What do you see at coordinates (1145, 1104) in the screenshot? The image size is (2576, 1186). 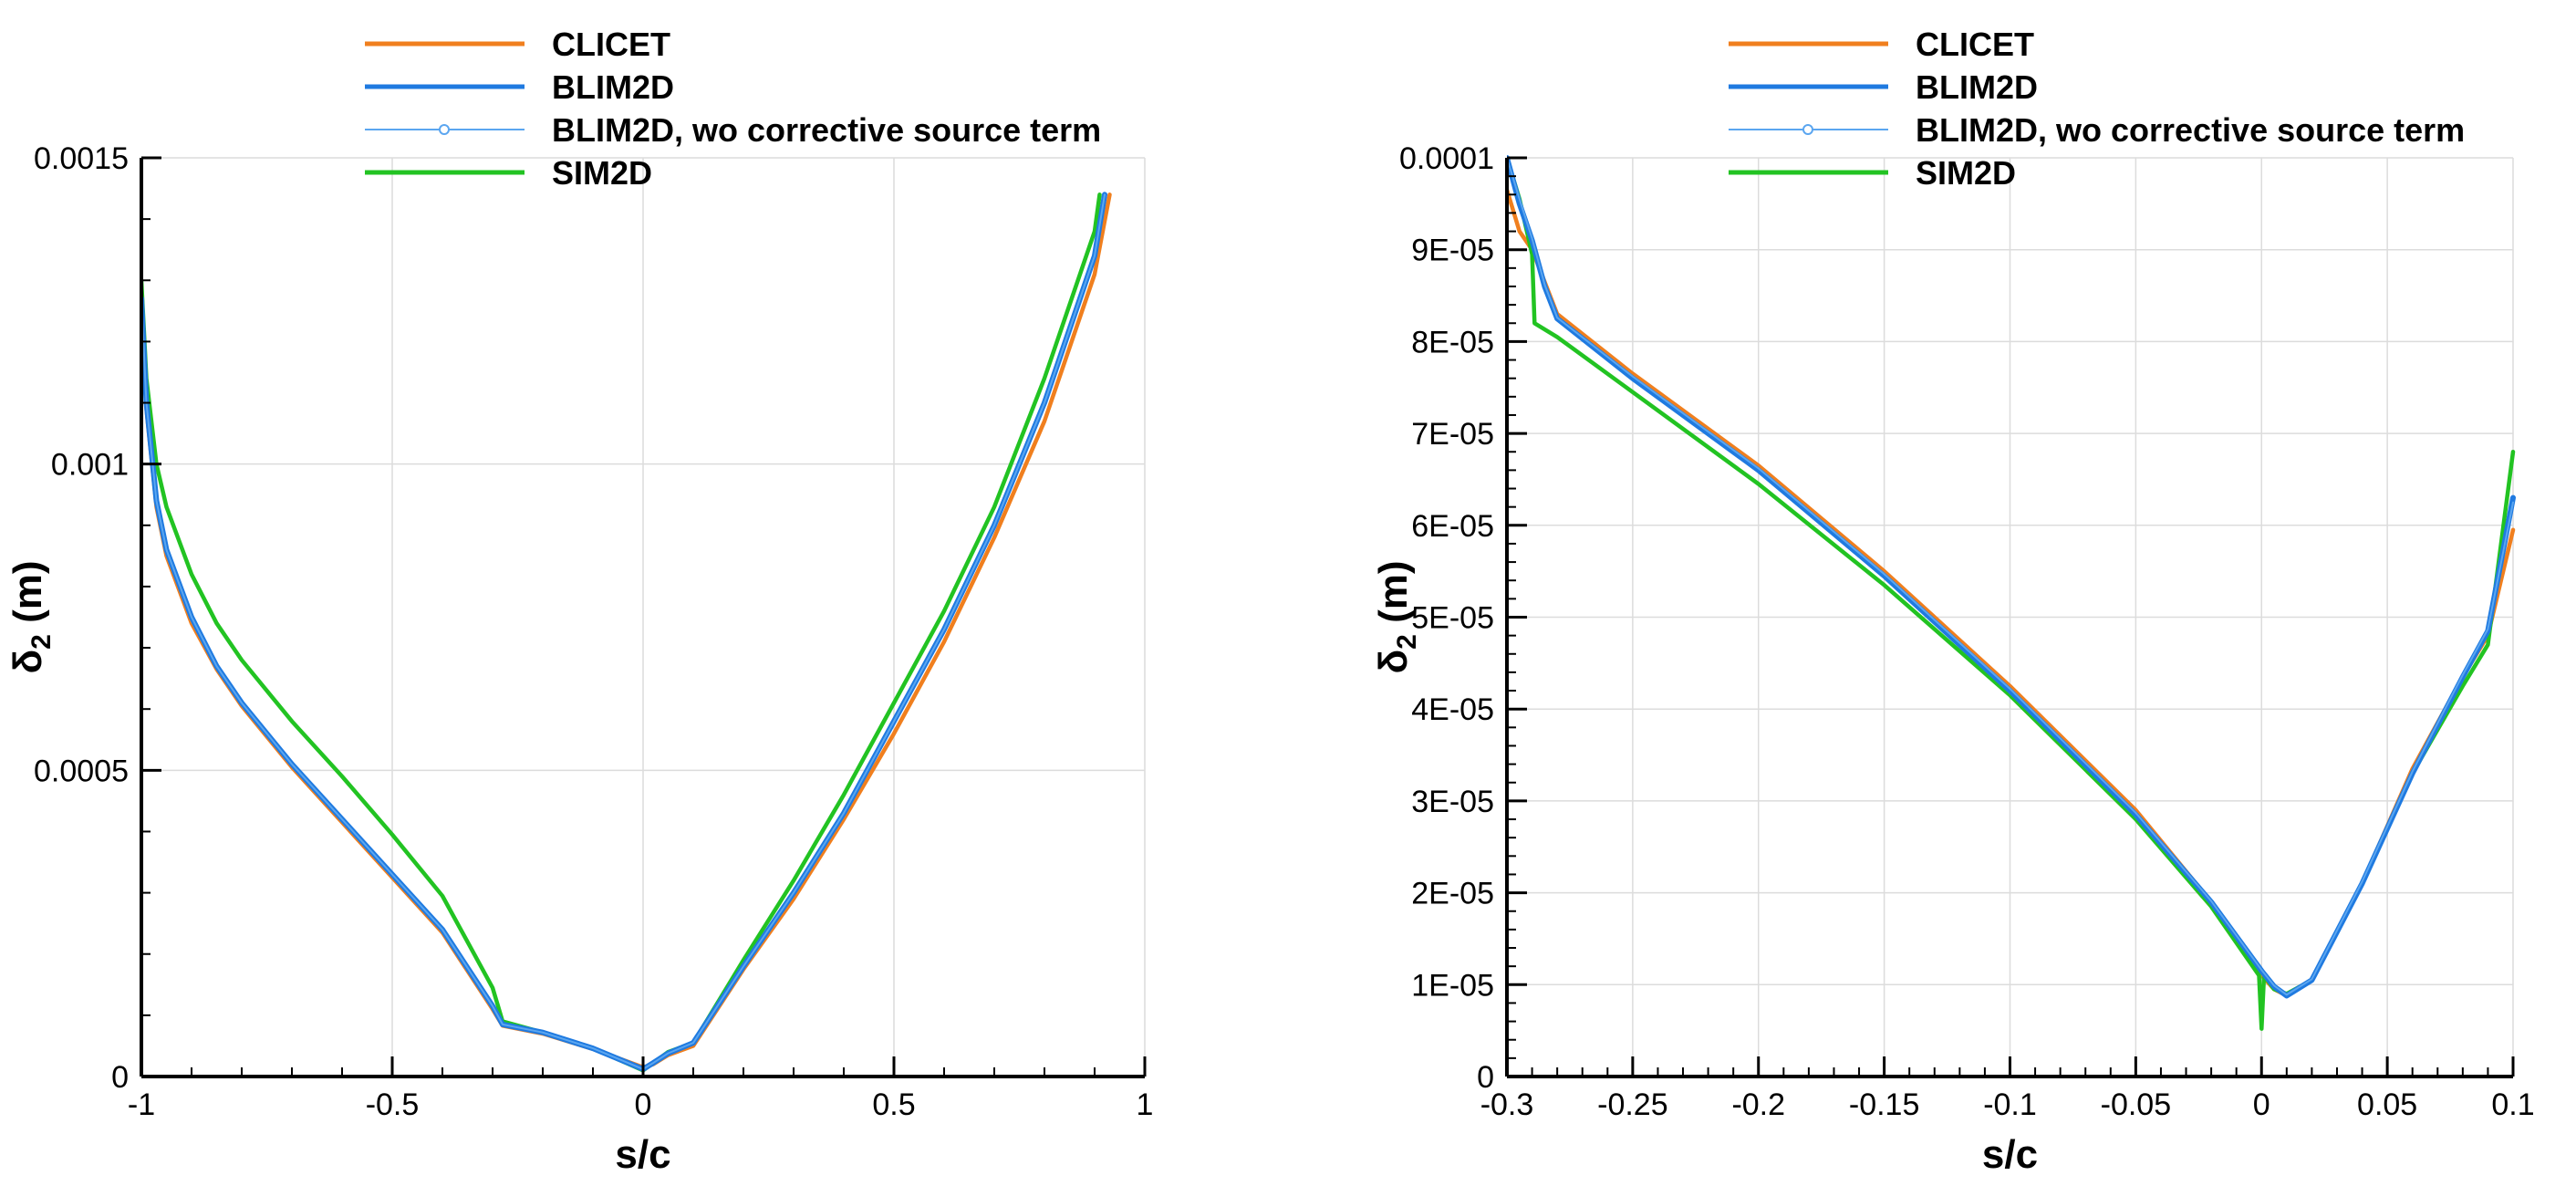 I see `x-tick-label: 1` at bounding box center [1145, 1104].